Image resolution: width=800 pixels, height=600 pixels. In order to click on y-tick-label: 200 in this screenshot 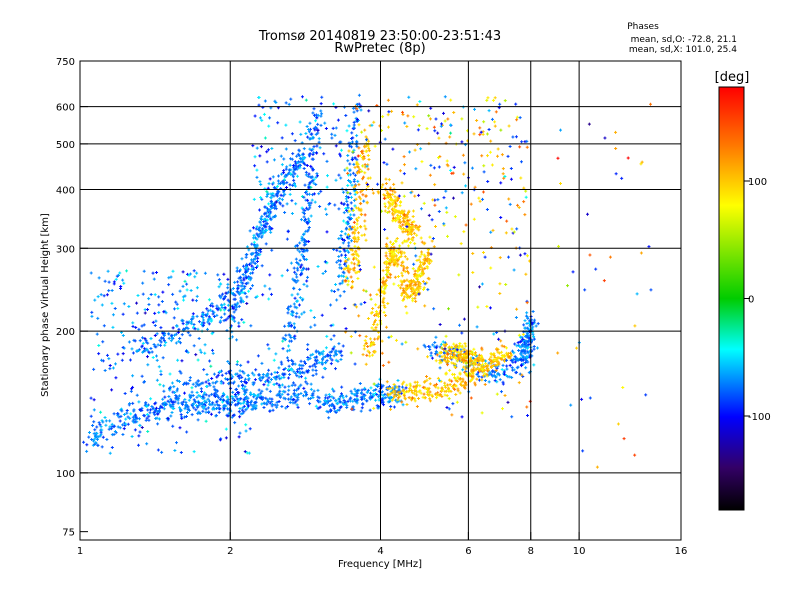, I will do `click(65, 332)`.